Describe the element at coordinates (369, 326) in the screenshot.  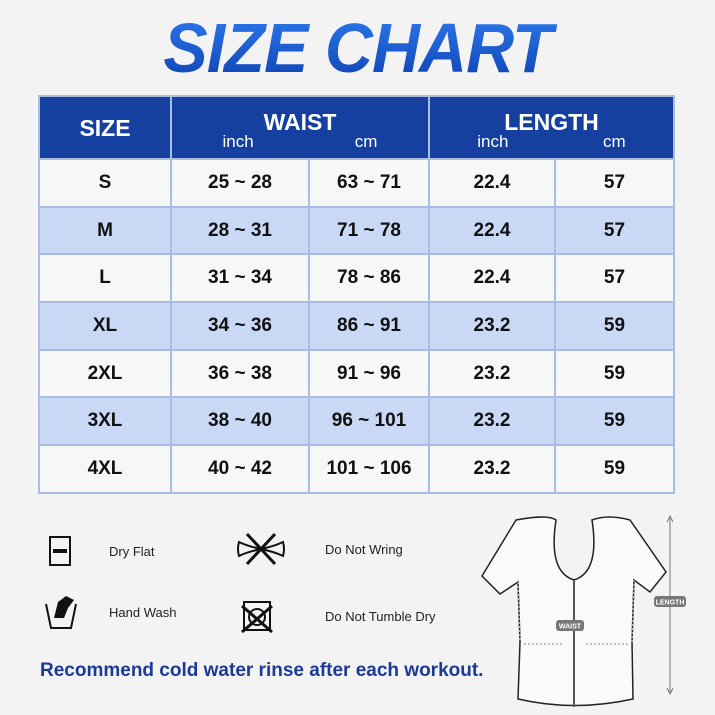
I see `cell-waist-cm: 86 ~ 91` at that location.